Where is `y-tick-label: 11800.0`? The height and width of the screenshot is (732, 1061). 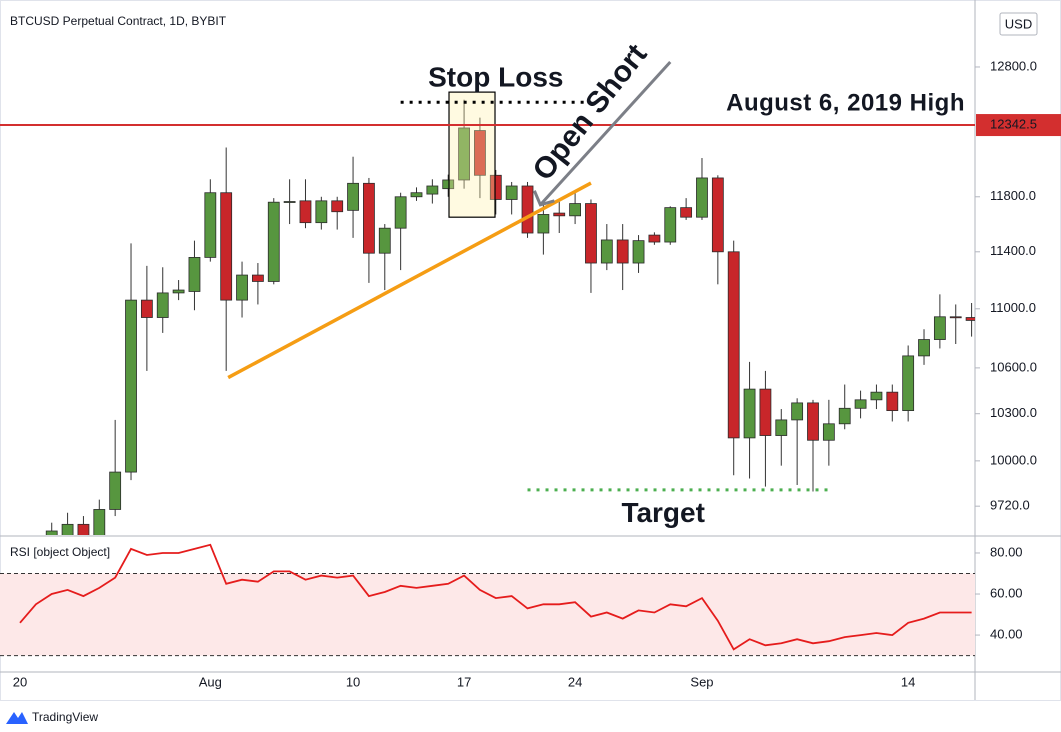 y-tick-label: 11800.0 is located at coordinates (1013, 195).